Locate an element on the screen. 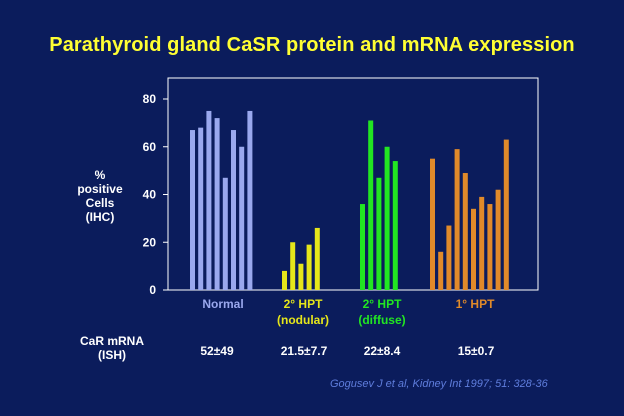 The width and height of the screenshot is (624, 416). category-label: (nodular) is located at coordinates (303, 320).